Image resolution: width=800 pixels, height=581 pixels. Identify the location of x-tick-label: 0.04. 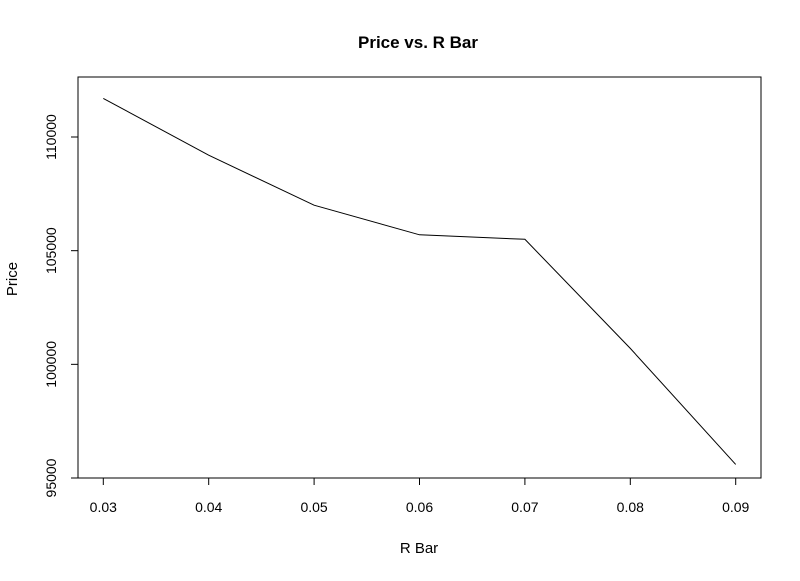
(208, 507).